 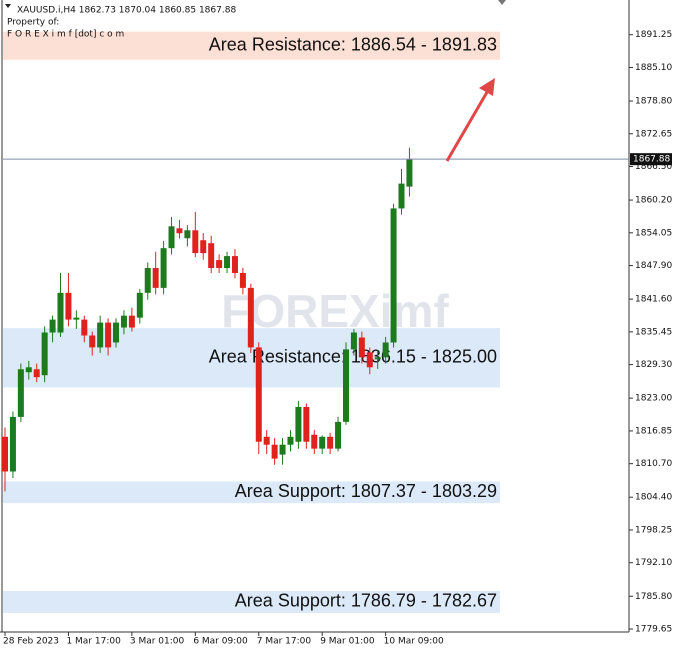 What do you see at coordinates (653, 102) in the screenshot?
I see `y-tick-label: 1878.80` at bounding box center [653, 102].